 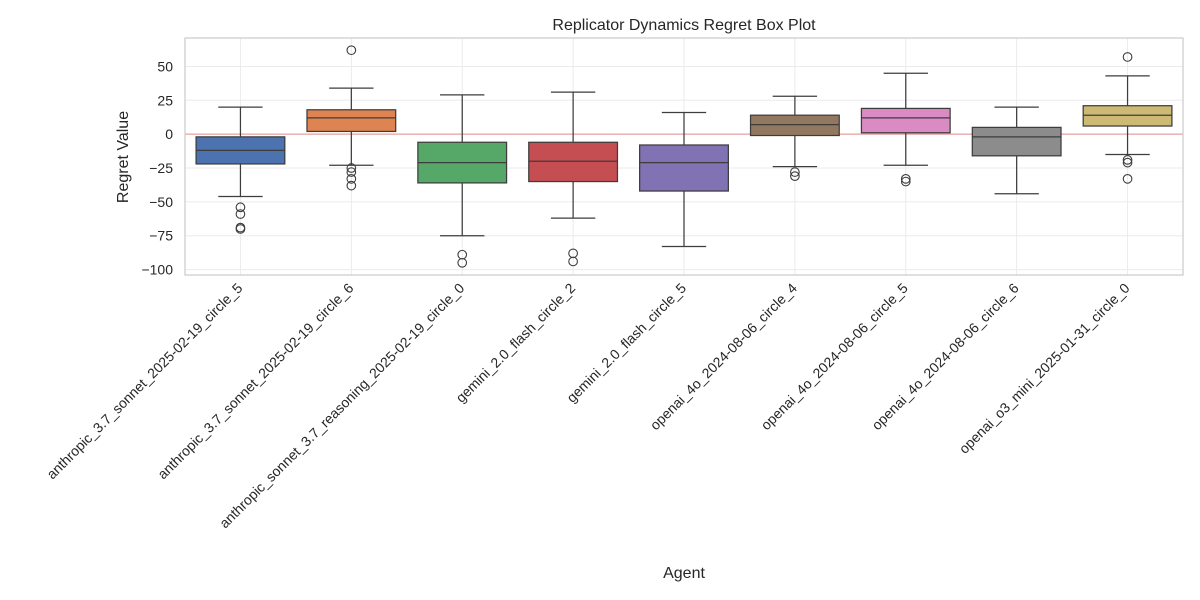 What do you see at coordinates (123, 157) in the screenshot?
I see `y-axis-label: Regret Value` at bounding box center [123, 157].